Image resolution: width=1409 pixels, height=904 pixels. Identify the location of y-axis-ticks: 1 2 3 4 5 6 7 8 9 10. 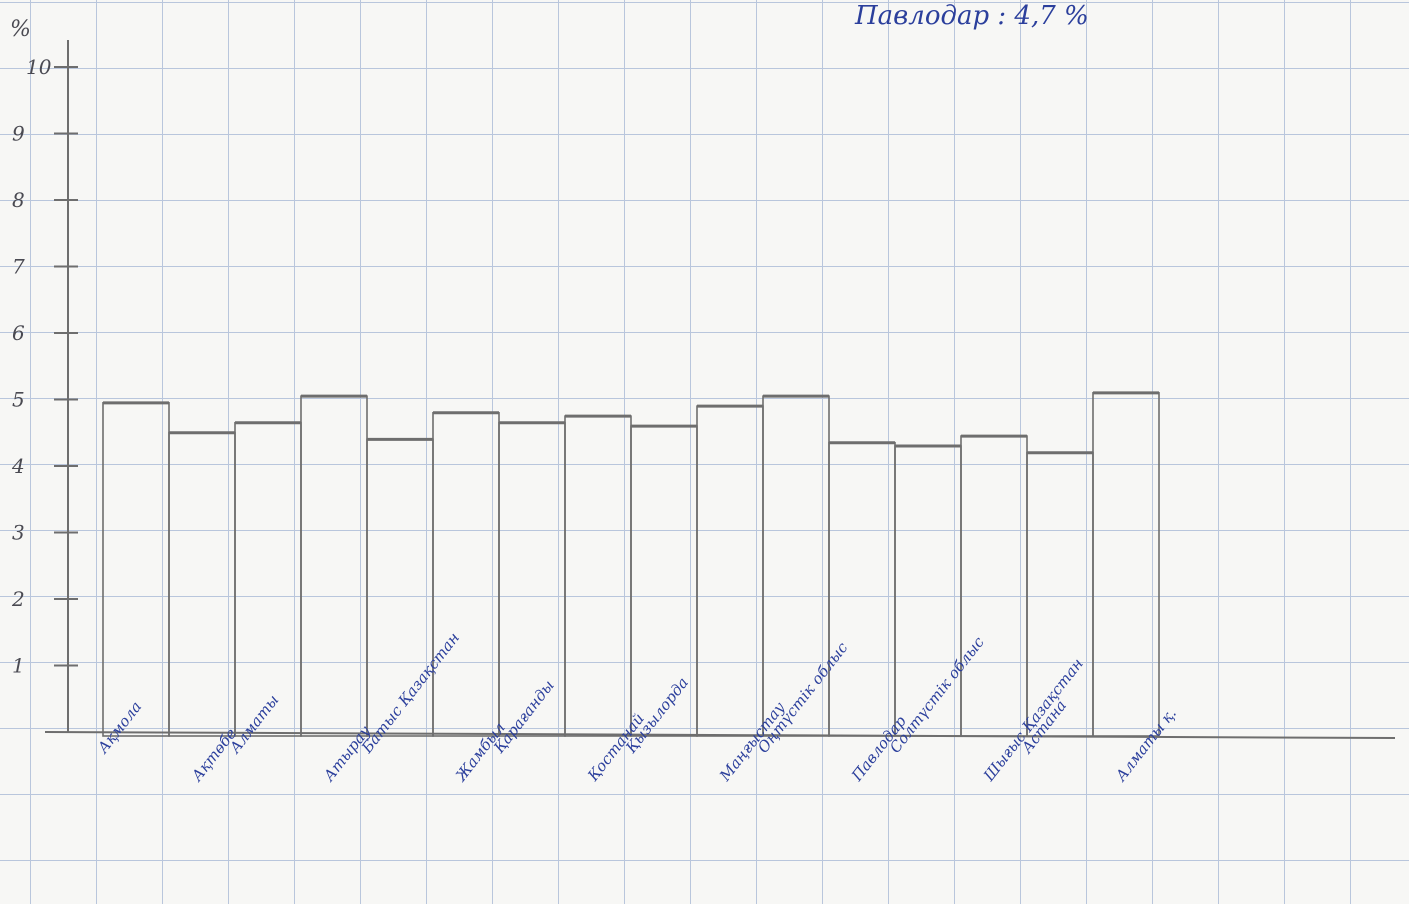
(44, 366).